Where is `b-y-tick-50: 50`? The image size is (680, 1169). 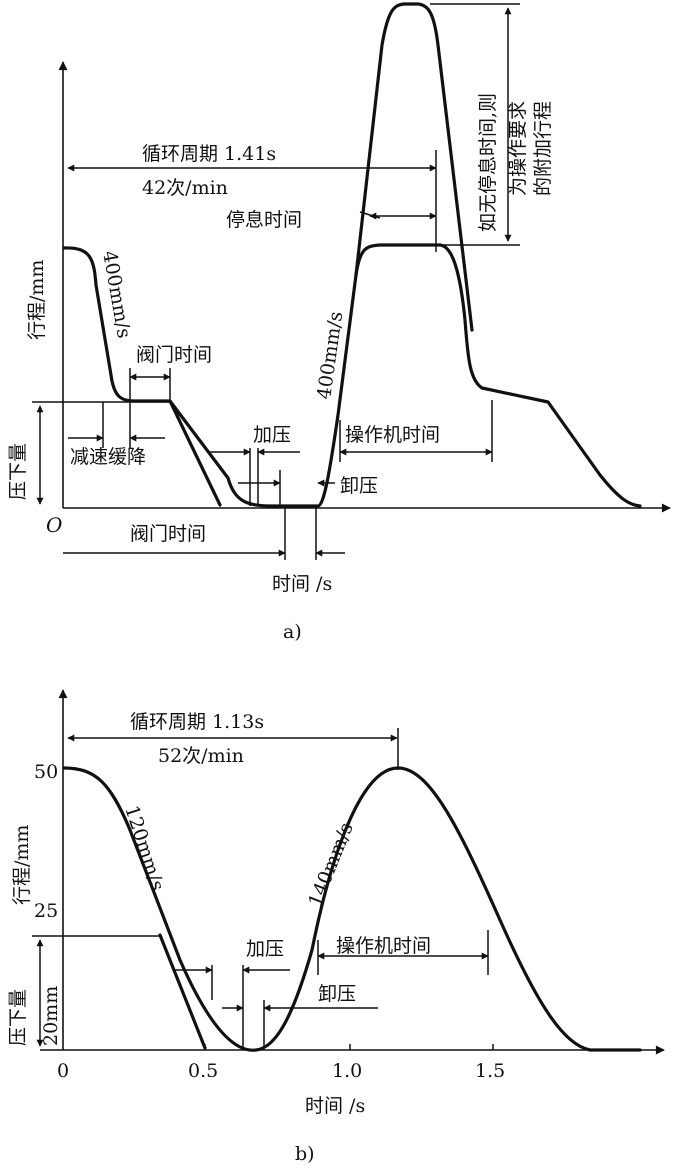 b-y-tick-50: 50 is located at coordinates (46, 772).